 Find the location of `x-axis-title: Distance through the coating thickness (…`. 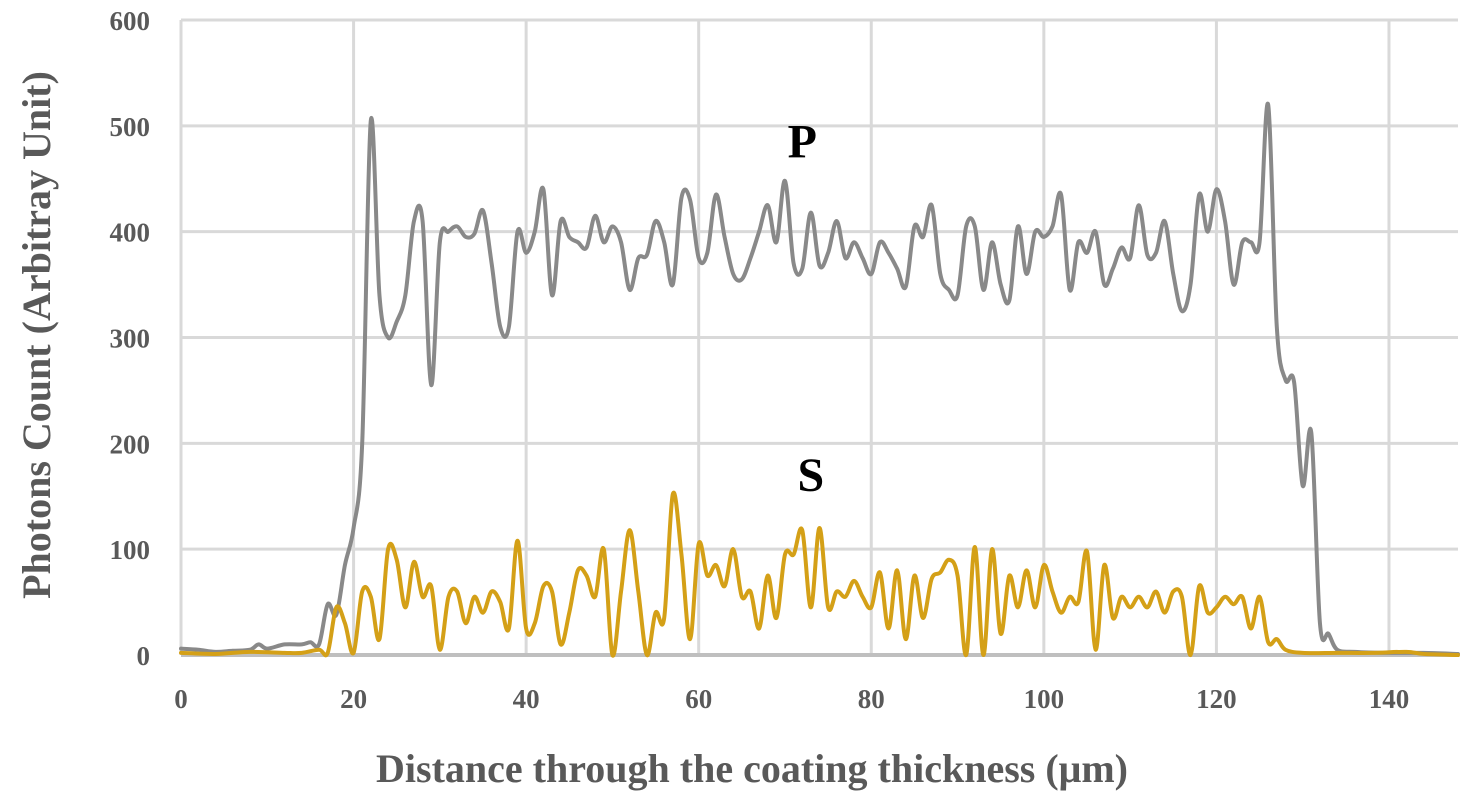

x-axis-title: Distance through the coating thickness (… is located at coordinates (752, 768).